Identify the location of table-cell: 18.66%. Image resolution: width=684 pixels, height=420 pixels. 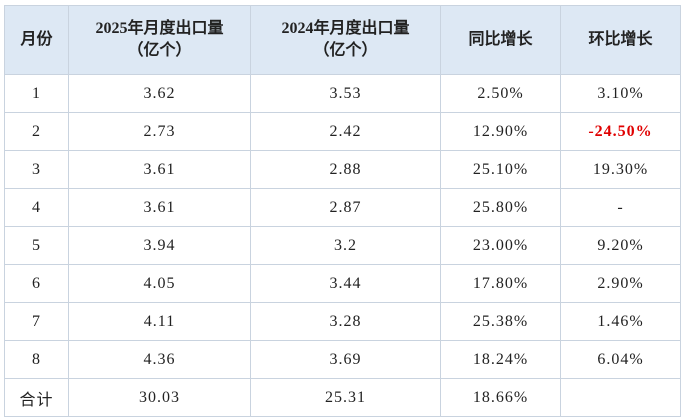
(500, 397).